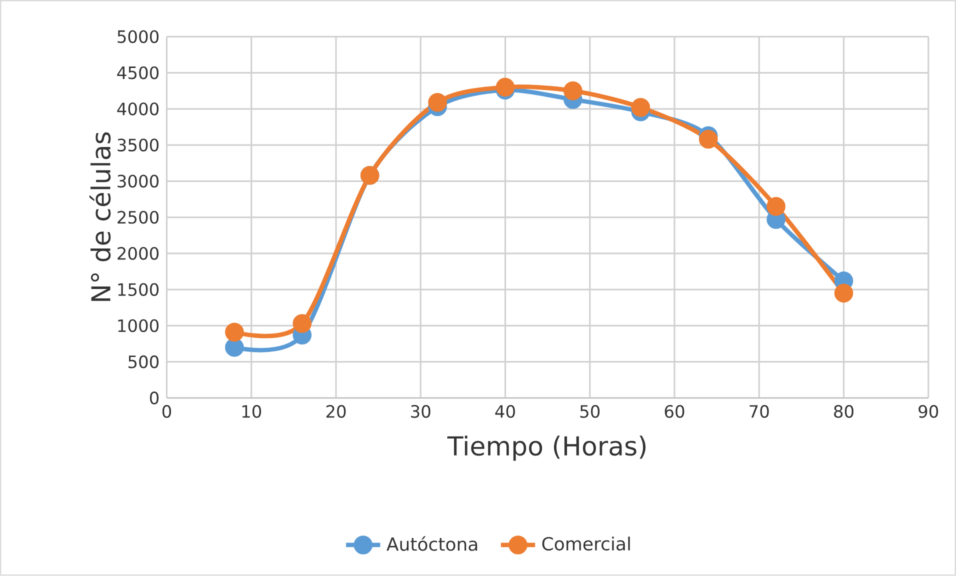  Describe the element at coordinates (674, 411) in the screenshot. I see `x-tick-label: 60` at that location.